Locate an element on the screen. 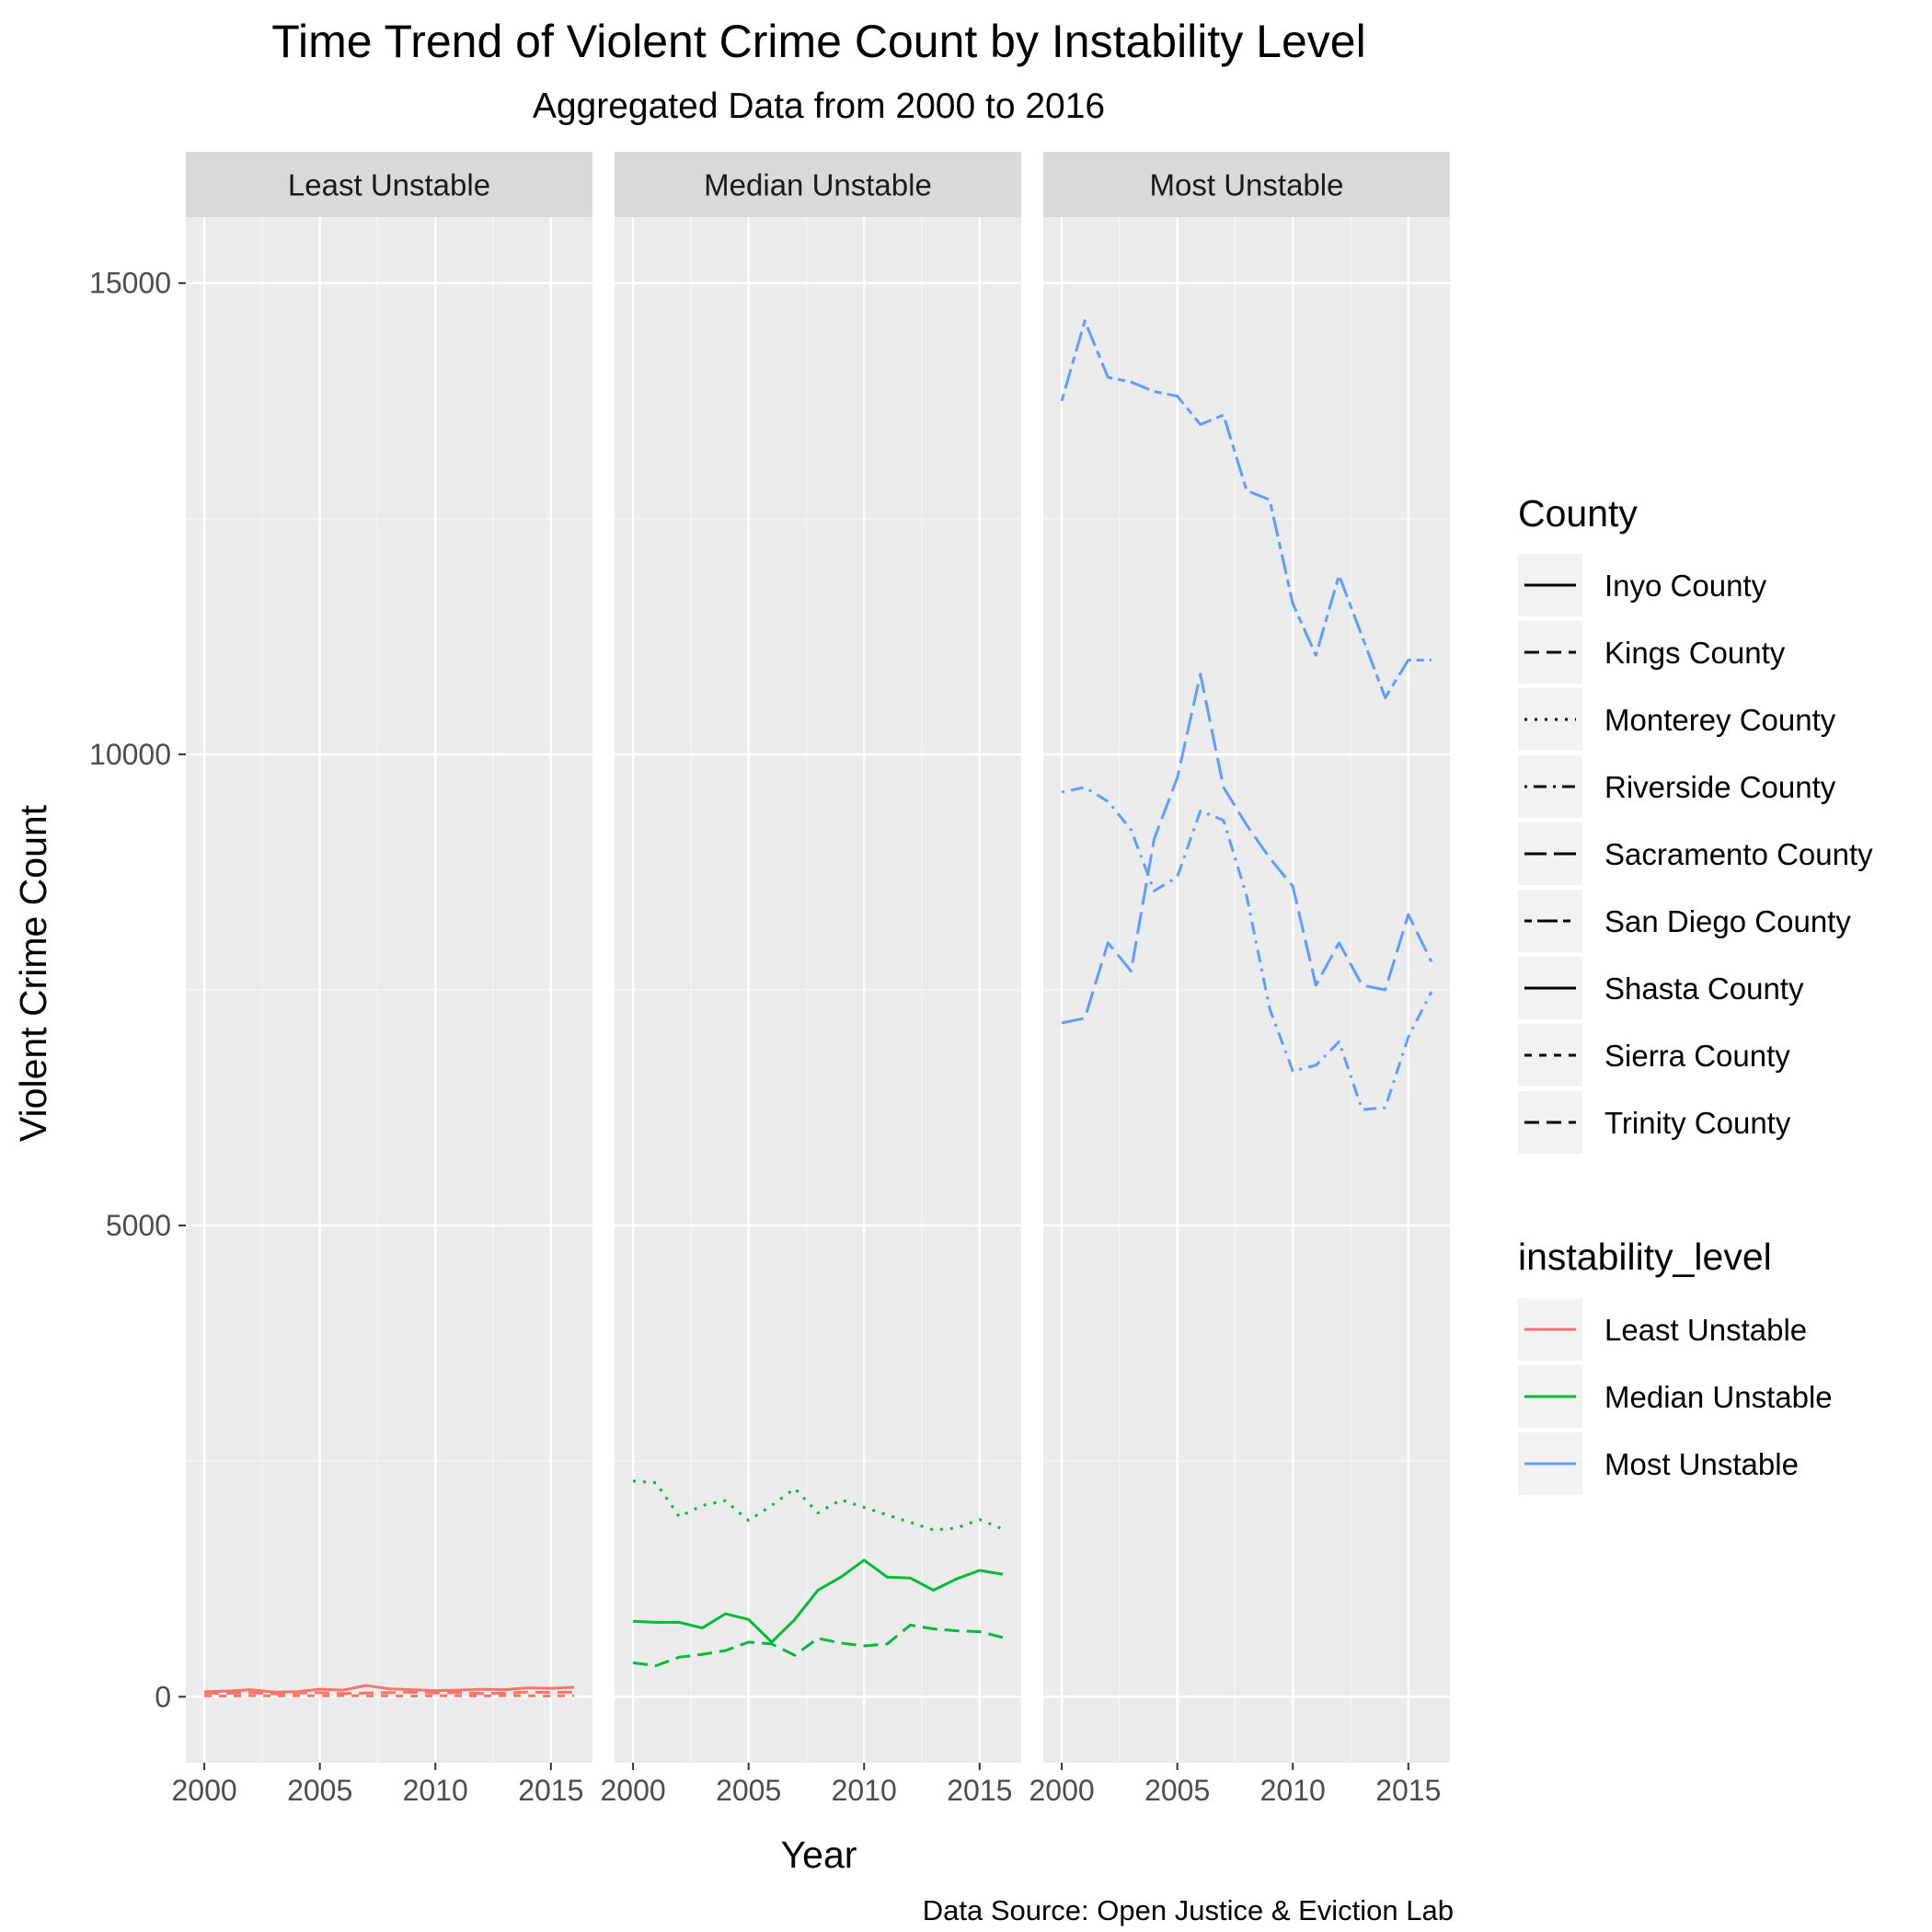  series-line-shasta-county is located at coordinates (818, 1601).